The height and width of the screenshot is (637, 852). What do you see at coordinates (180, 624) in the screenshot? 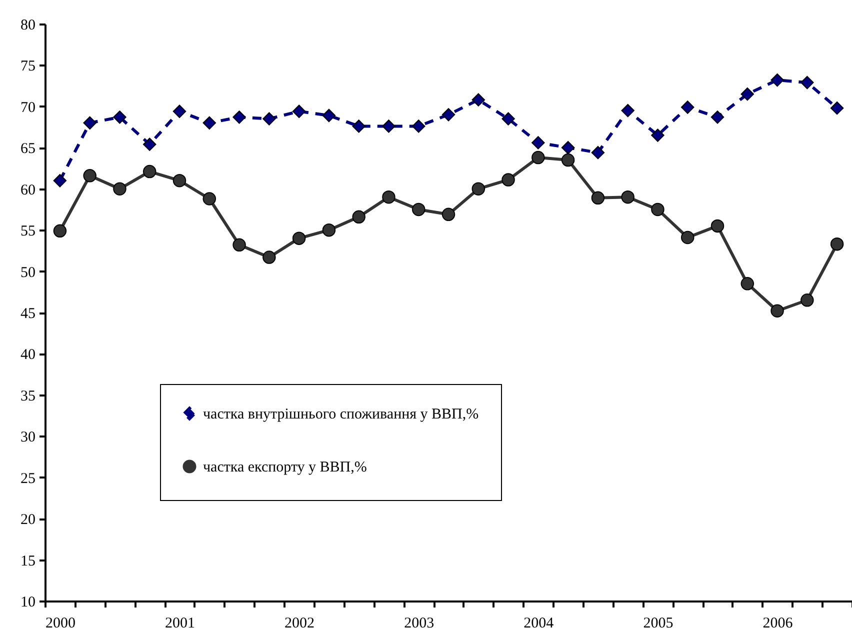
I see `x-tick-label: 2001` at bounding box center [180, 624].